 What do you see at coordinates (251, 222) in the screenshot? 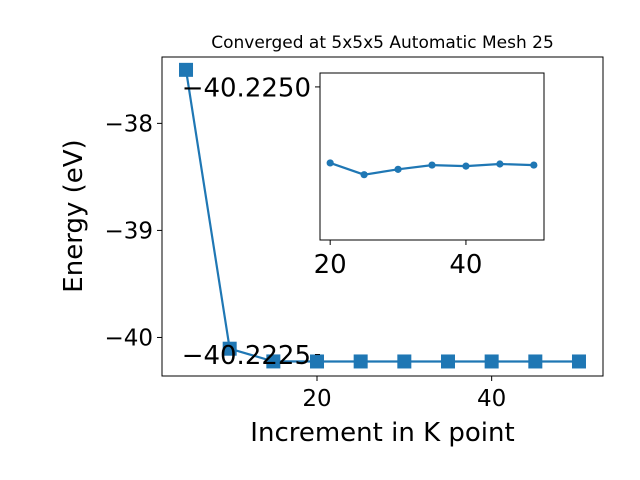
I see `inset-y-ticks: −40.2250 −40.2225` at bounding box center [251, 222].